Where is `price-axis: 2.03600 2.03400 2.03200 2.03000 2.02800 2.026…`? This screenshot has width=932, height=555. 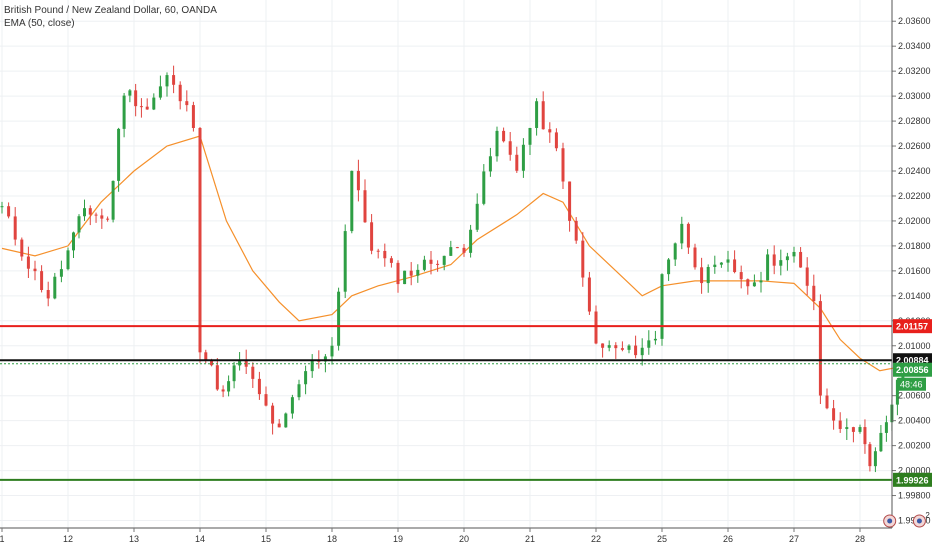 price-axis: 2.03600 2.03400 2.03200 2.03000 2.02800 2.026… is located at coordinates (911, 264).